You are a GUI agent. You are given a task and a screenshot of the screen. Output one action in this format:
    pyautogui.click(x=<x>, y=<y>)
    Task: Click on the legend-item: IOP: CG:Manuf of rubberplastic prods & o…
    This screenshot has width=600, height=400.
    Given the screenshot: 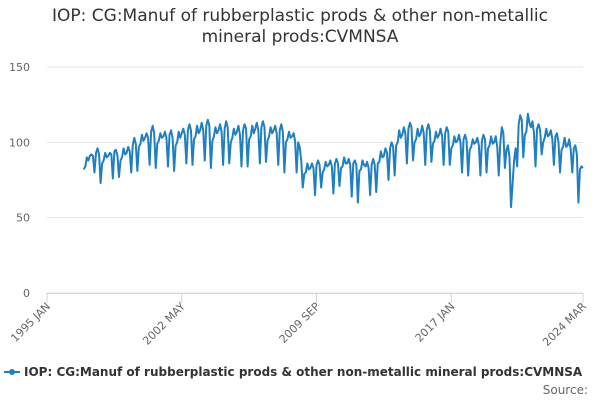 What is the action you would take?
    pyautogui.click(x=293, y=372)
    